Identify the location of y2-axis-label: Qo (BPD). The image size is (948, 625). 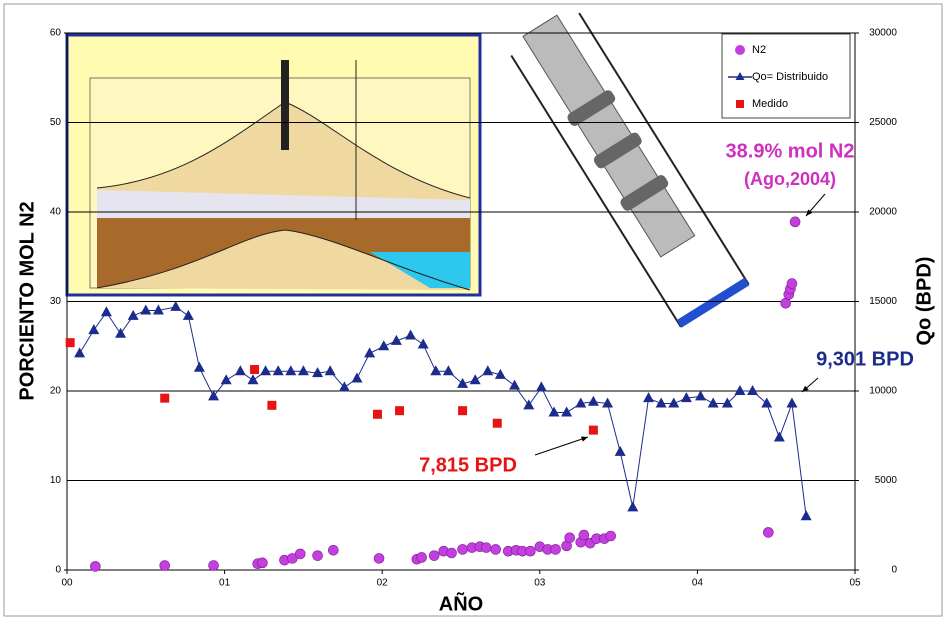
(924, 301).